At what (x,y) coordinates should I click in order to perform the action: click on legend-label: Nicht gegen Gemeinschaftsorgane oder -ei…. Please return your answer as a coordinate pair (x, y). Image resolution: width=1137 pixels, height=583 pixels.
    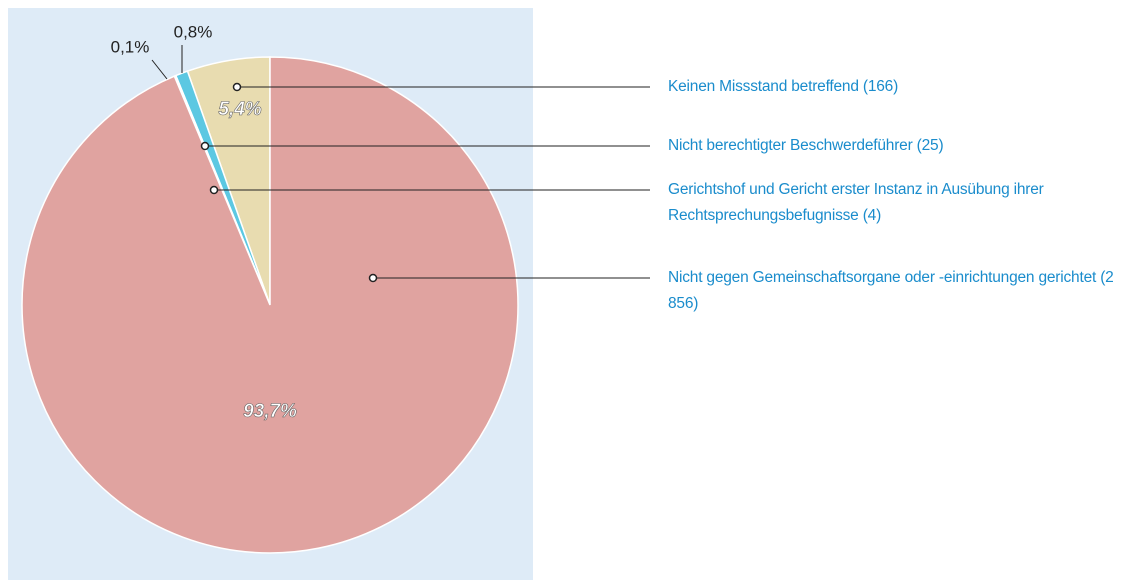
    Looking at the image, I should click on (891, 290).